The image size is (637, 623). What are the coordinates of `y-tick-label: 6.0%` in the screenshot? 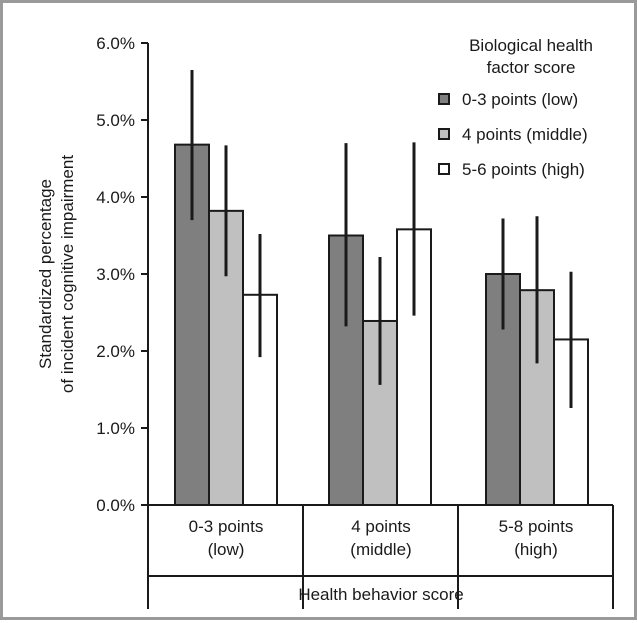 It's located at (115, 43).